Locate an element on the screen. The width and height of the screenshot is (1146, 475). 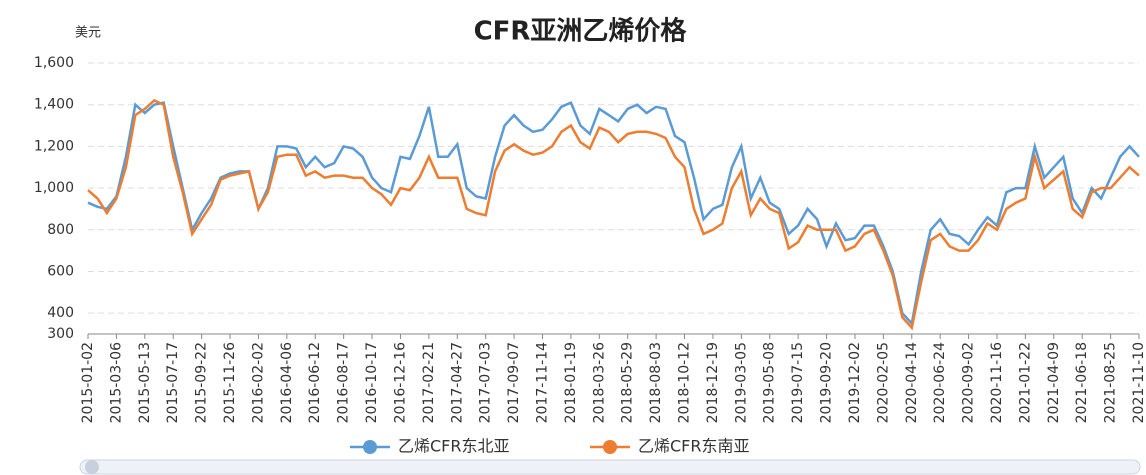
x-tick-label: 2019-09-20 is located at coordinates (827, 382).